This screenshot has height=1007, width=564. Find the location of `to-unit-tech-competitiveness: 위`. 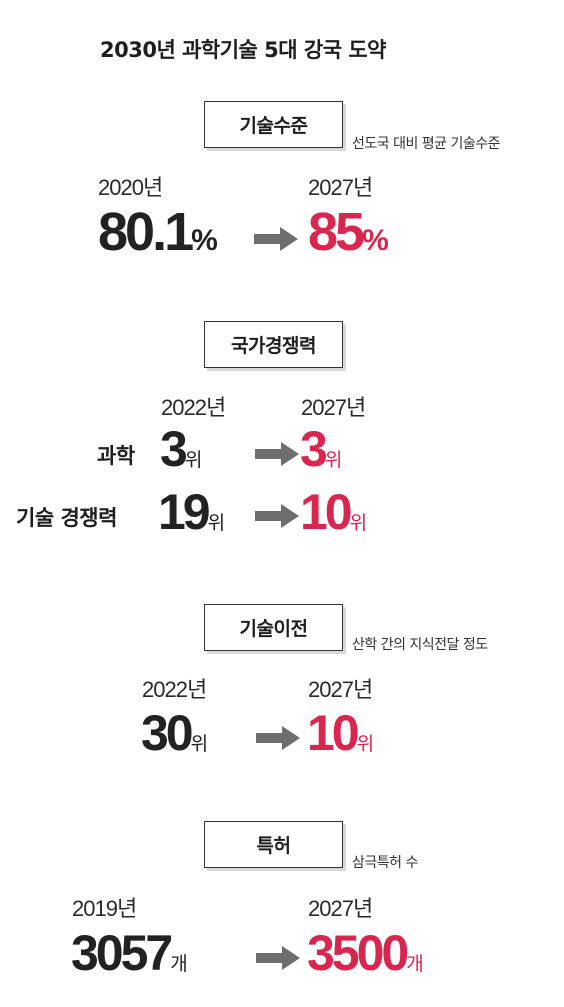

to-unit-tech-competitiveness: 위 is located at coordinates (358, 523).